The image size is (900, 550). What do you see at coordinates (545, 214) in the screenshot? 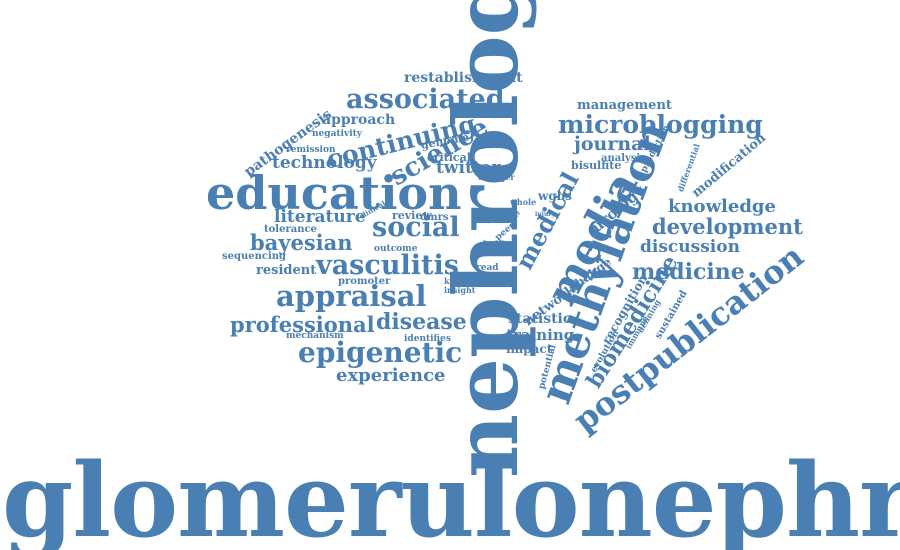
I see `word-injury: injury` at bounding box center [545, 214].